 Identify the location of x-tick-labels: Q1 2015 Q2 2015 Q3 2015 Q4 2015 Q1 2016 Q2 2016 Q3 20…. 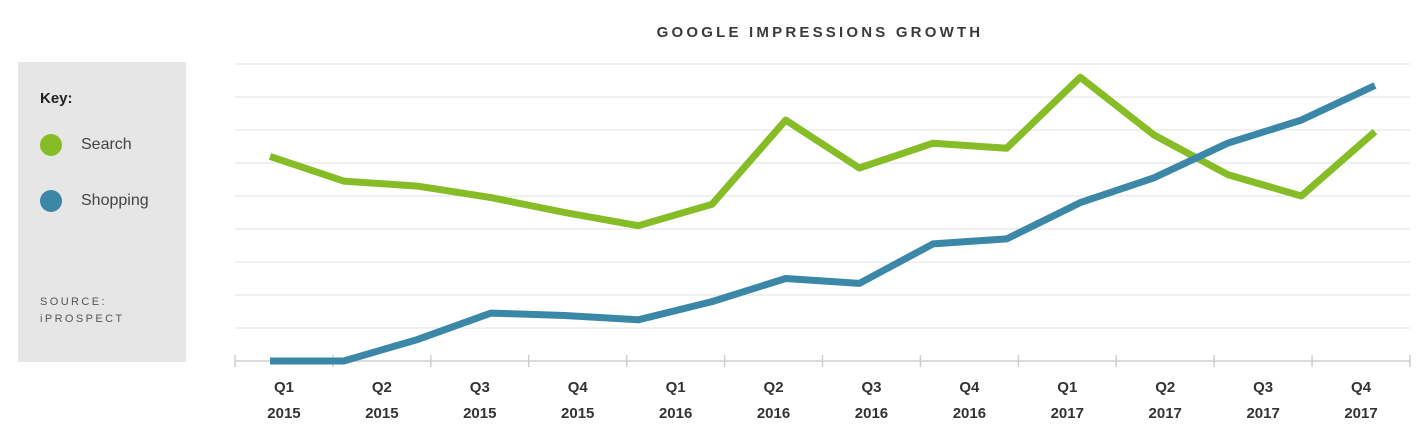
(822, 400).